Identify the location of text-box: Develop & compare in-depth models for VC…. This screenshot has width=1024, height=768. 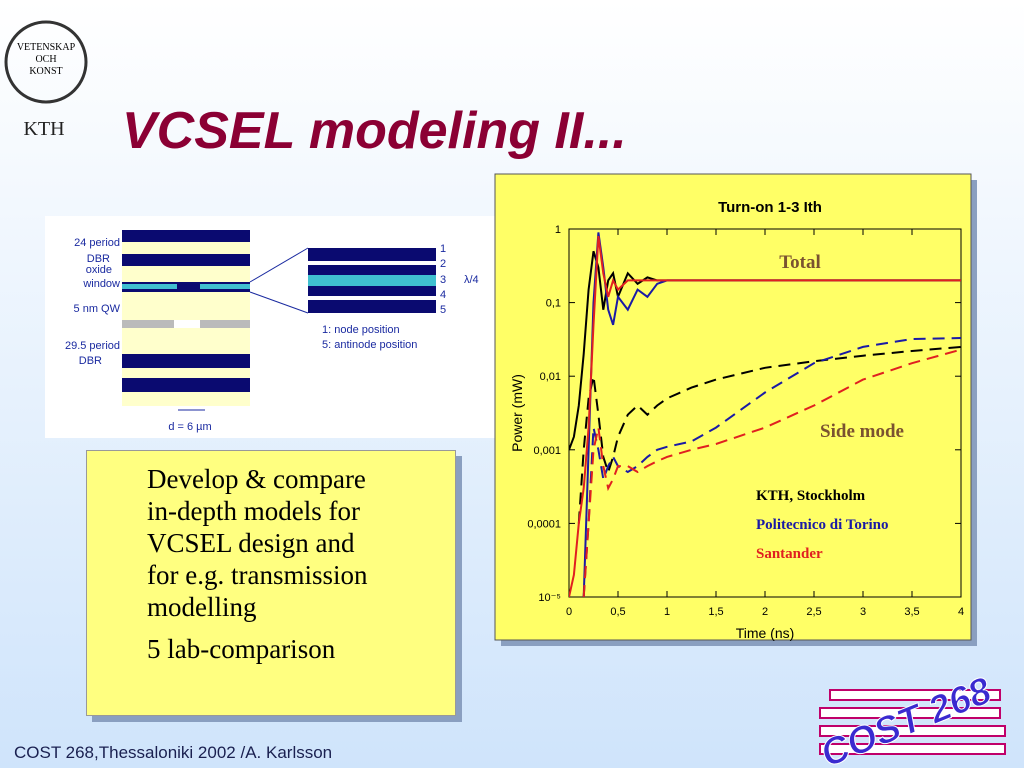
(271, 583).